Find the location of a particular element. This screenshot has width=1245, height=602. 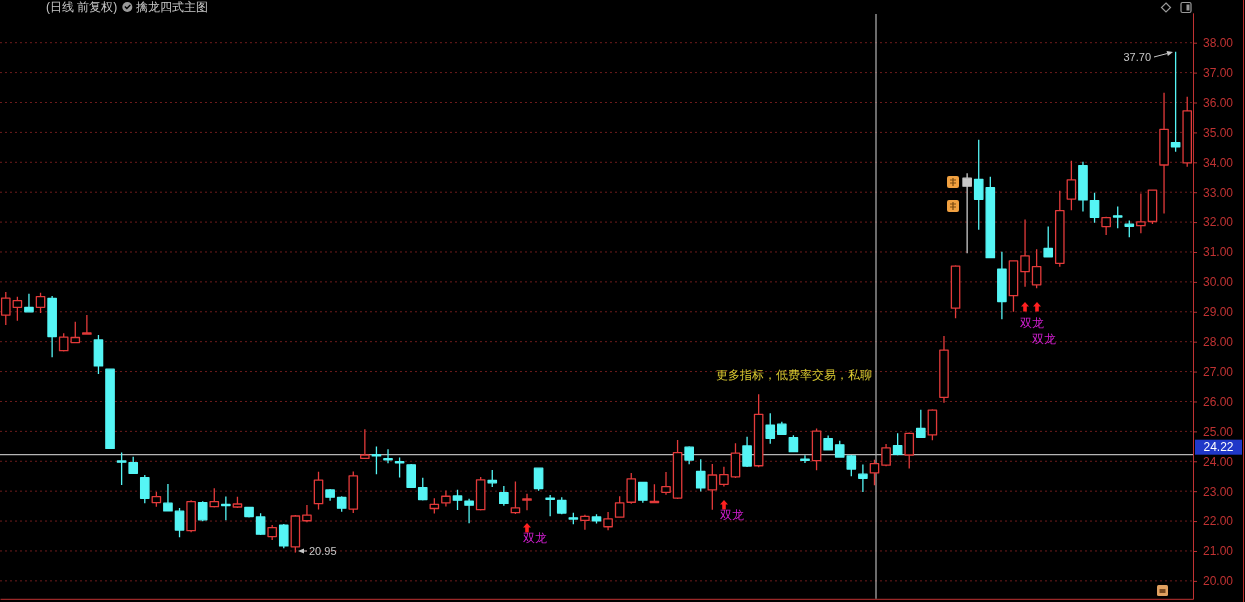

annotation: 37.70 is located at coordinates (1137, 56).